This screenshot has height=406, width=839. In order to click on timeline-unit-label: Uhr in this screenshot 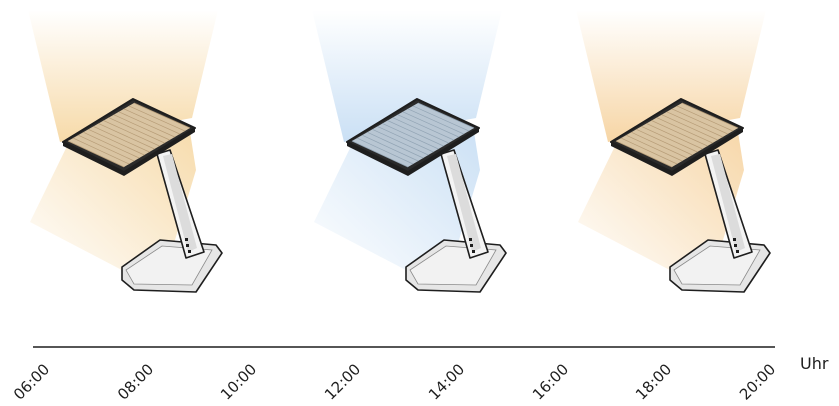, I will do `click(814, 363)`.